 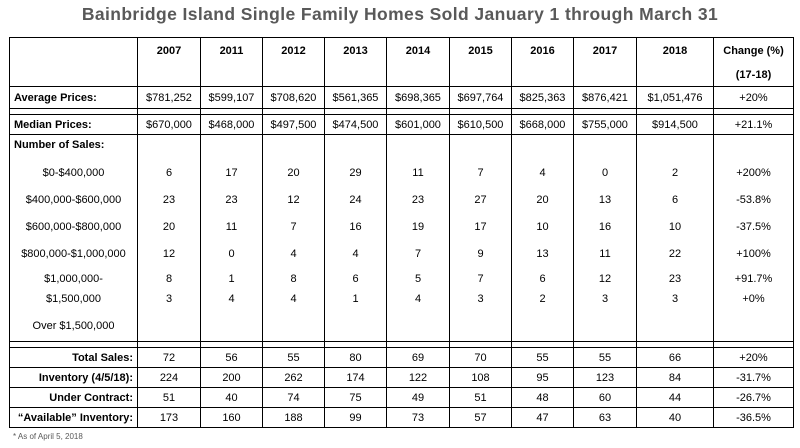 What do you see at coordinates (605, 97) in the screenshot?
I see `table-cell: $876,421` at bounding box center [605, 97].